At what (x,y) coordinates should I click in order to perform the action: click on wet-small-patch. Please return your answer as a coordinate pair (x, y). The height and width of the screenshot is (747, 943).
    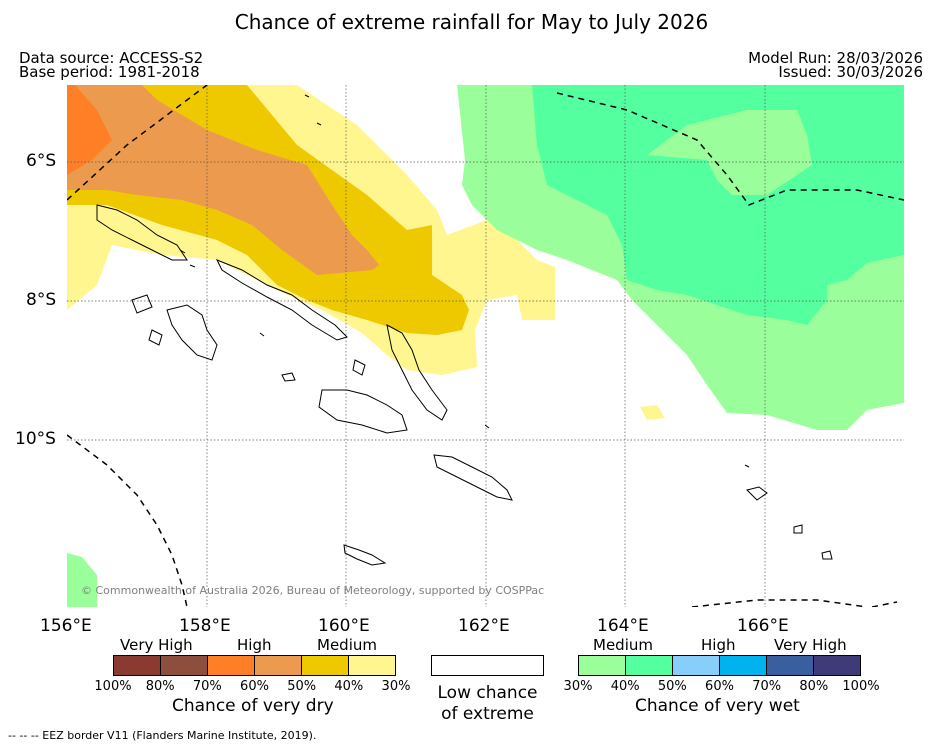
    Looking at the image, I should click on (652, 412).